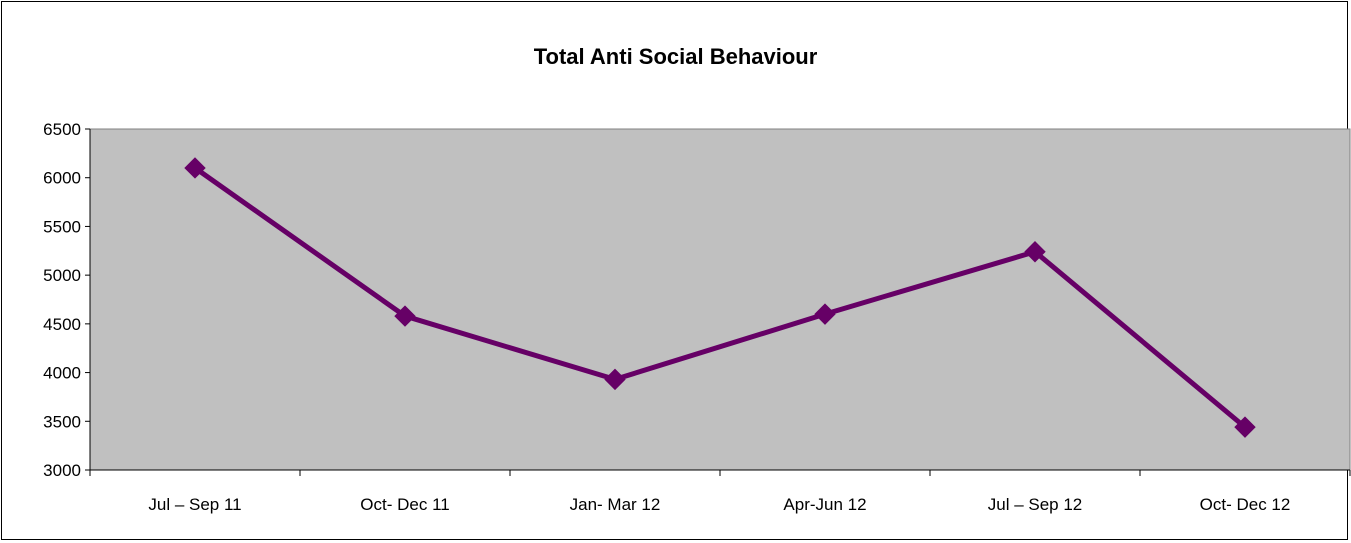  I want to click on chart-title: Total Anti Social Behaviour, so click(675, 56).